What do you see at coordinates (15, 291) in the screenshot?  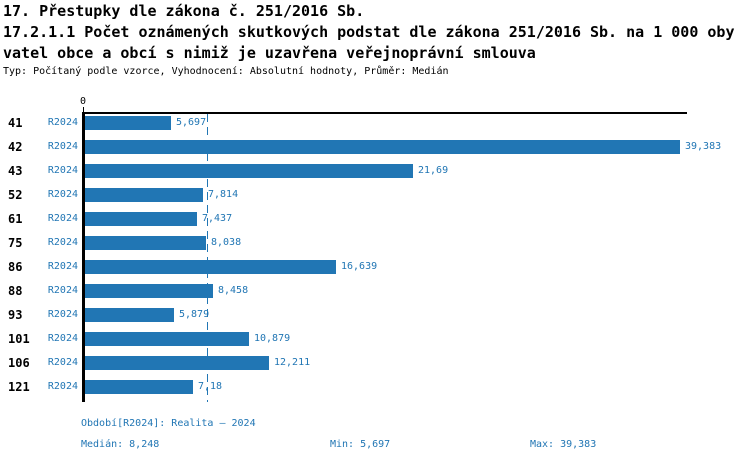 I see `row-category-label: 88` at bounding box center [15, 291].